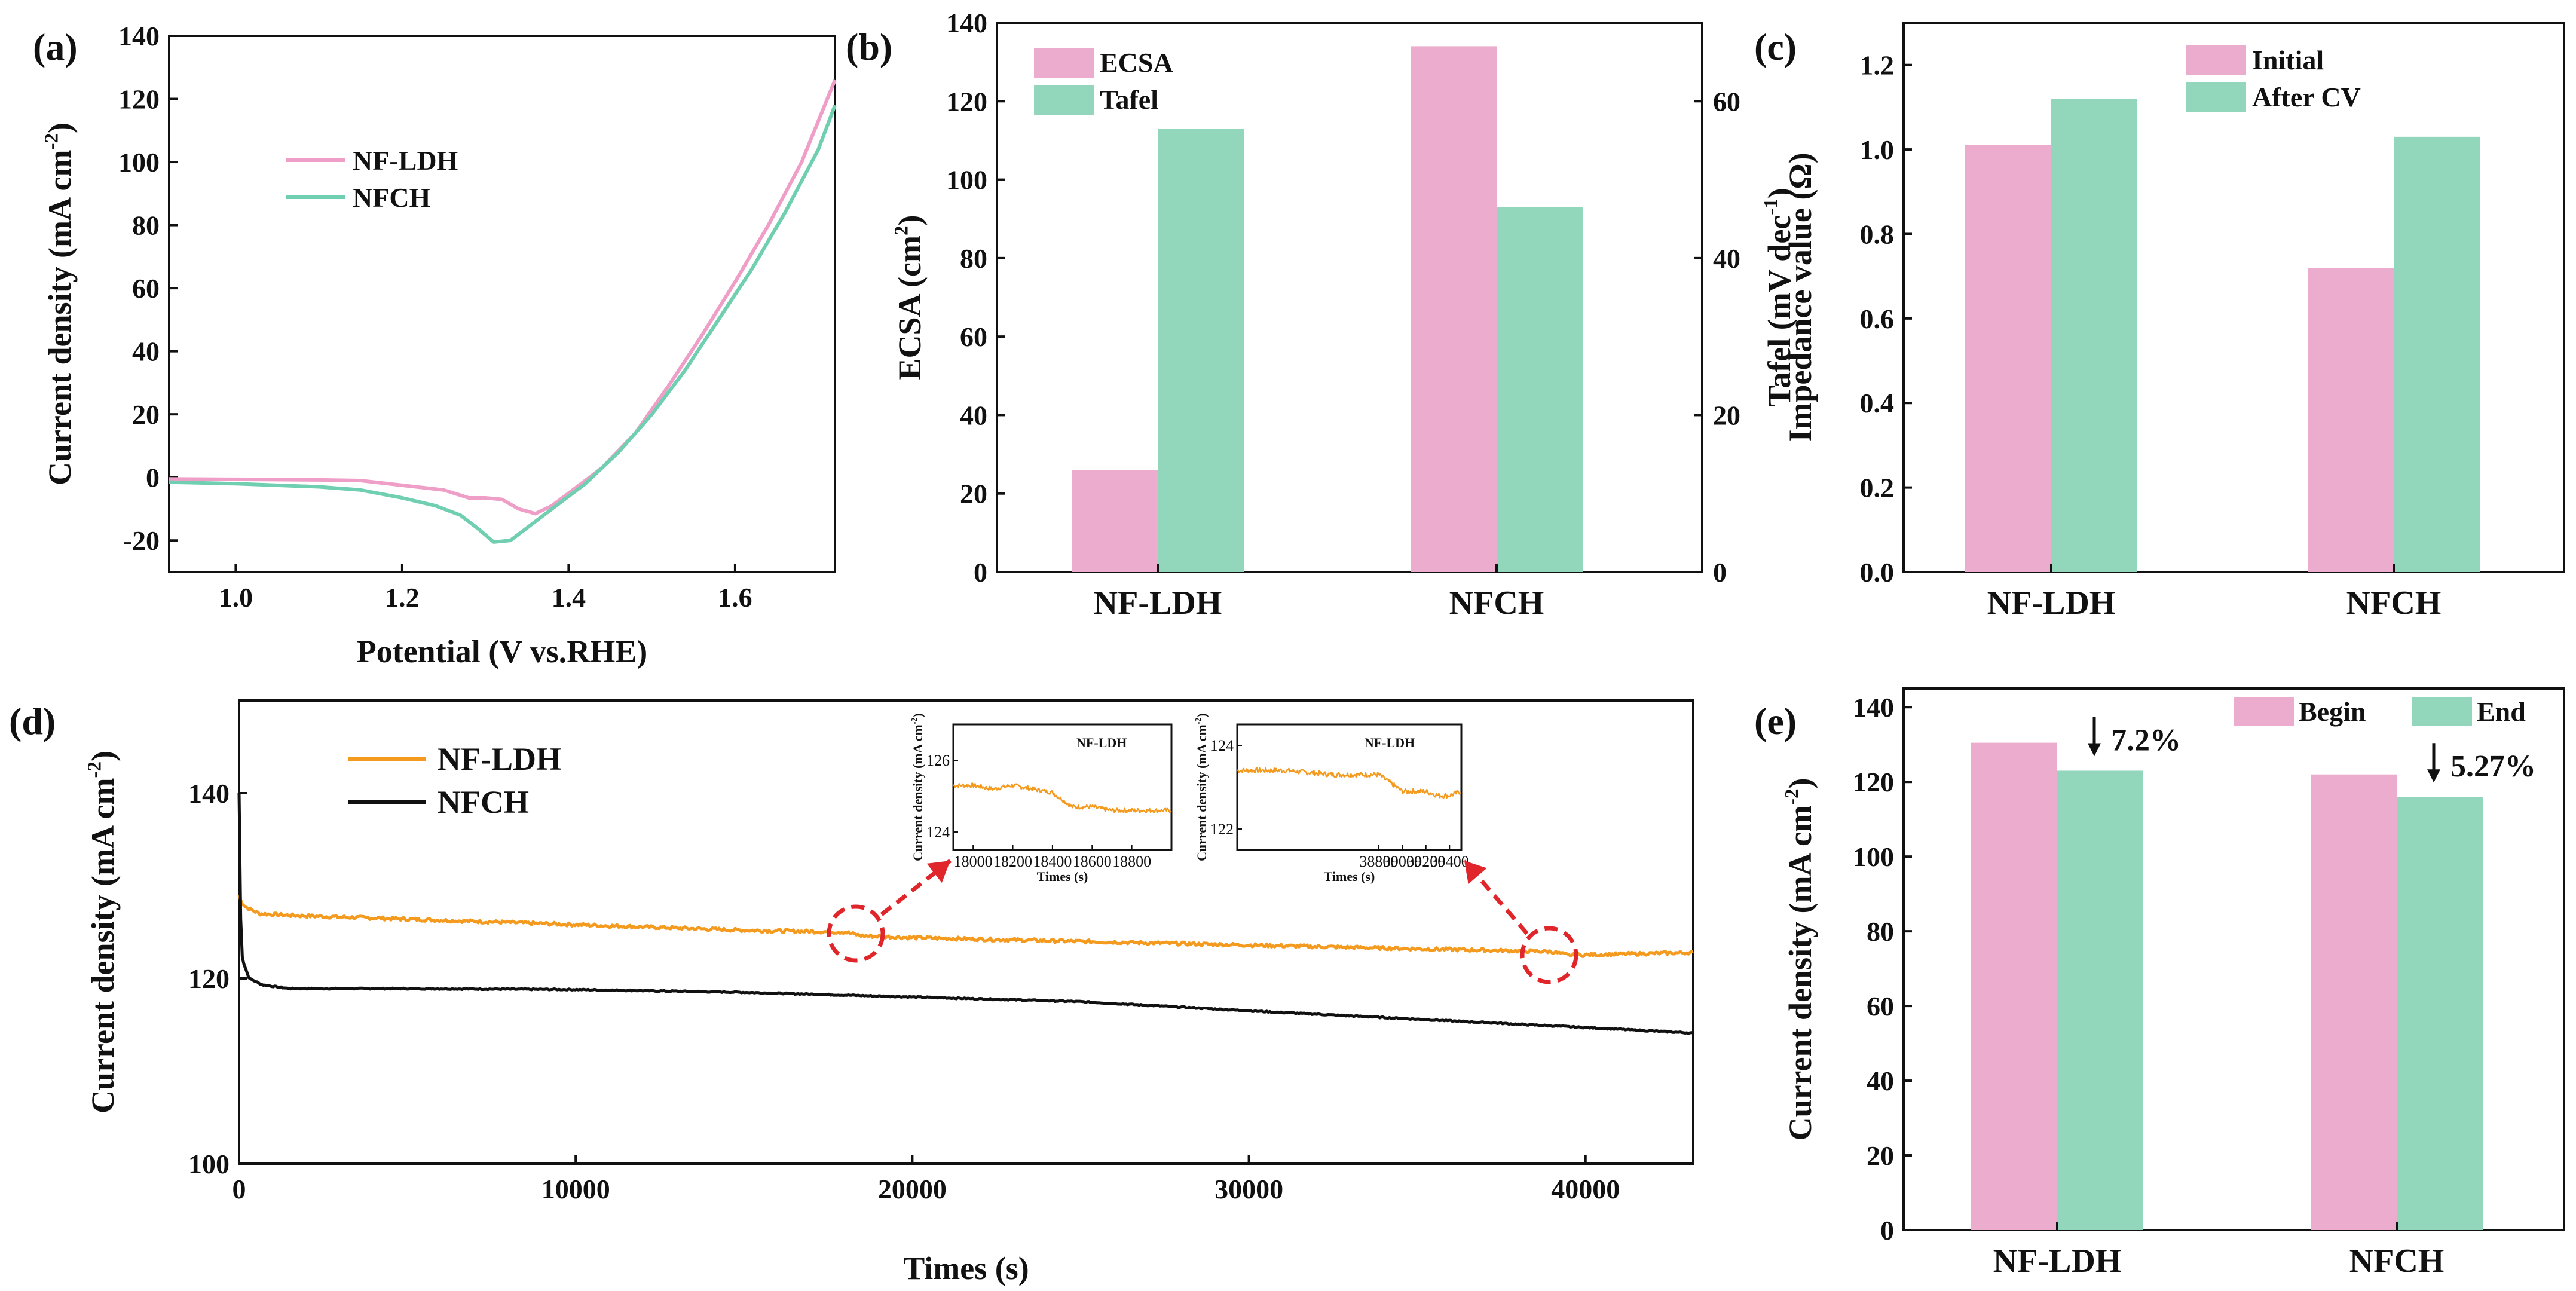  What do you see at coordinates (1778, 297) in the screenshot?
I see `y-right-axis-label: Tafel (mV dec-1​)` at bounding box center [1778, 297].